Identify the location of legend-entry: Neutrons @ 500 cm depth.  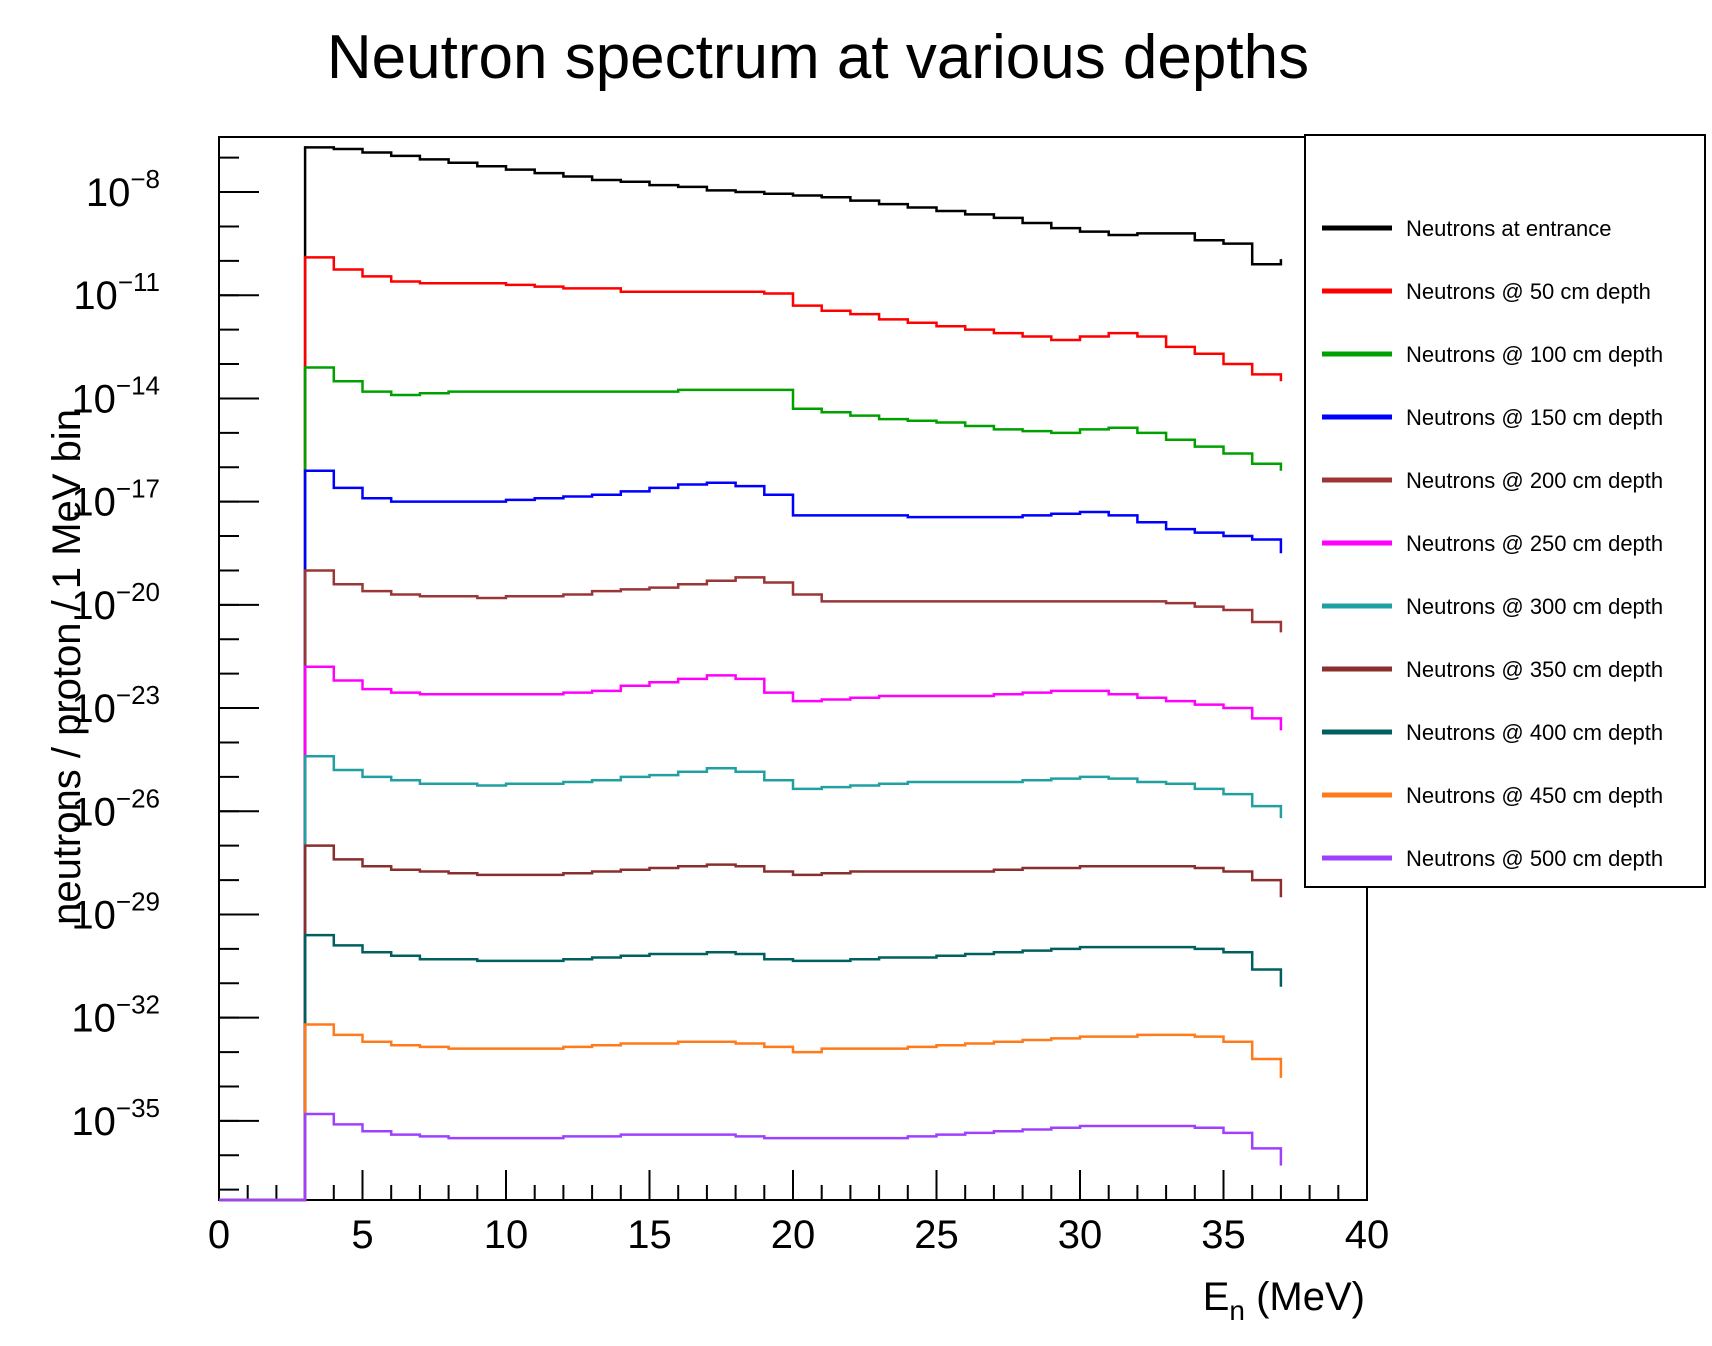
(1492, 858).